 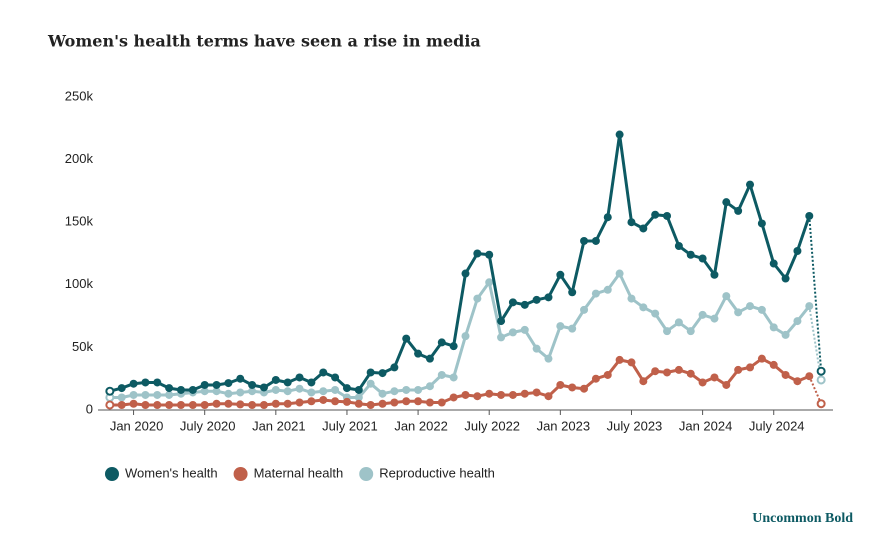 What do you see at coordinates (79, 283) in the screenshot?
I see `y-tick-label: 100k` at bounding box center [79, 283].